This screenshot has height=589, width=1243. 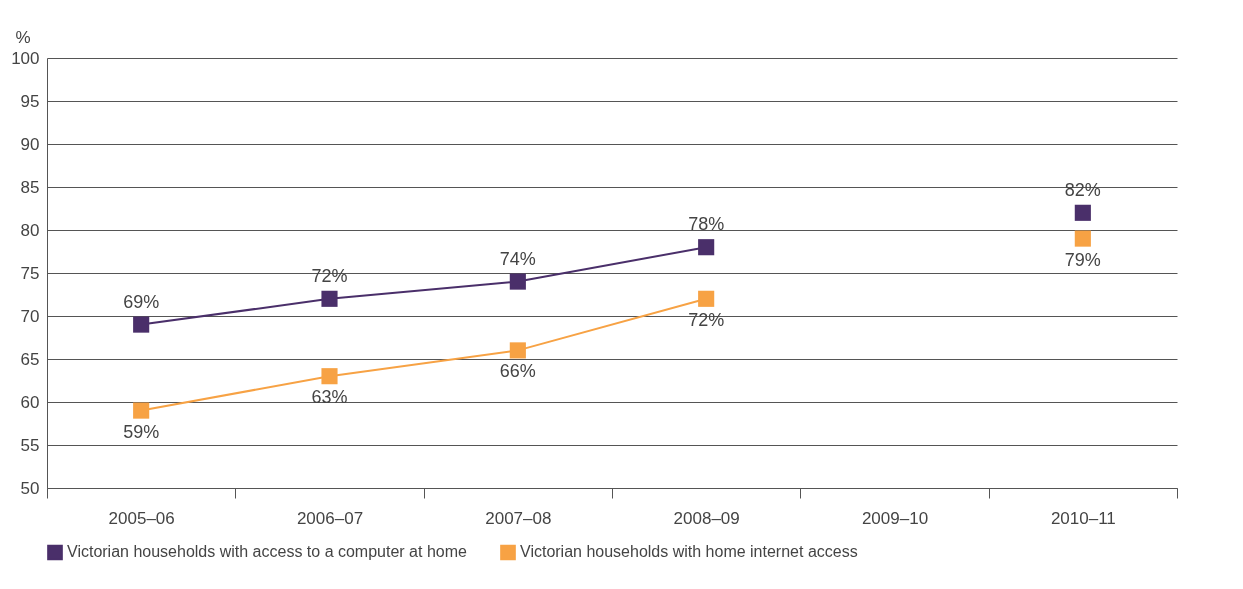 I want to click on y-axis-title: %, so click(x=23, y=37).